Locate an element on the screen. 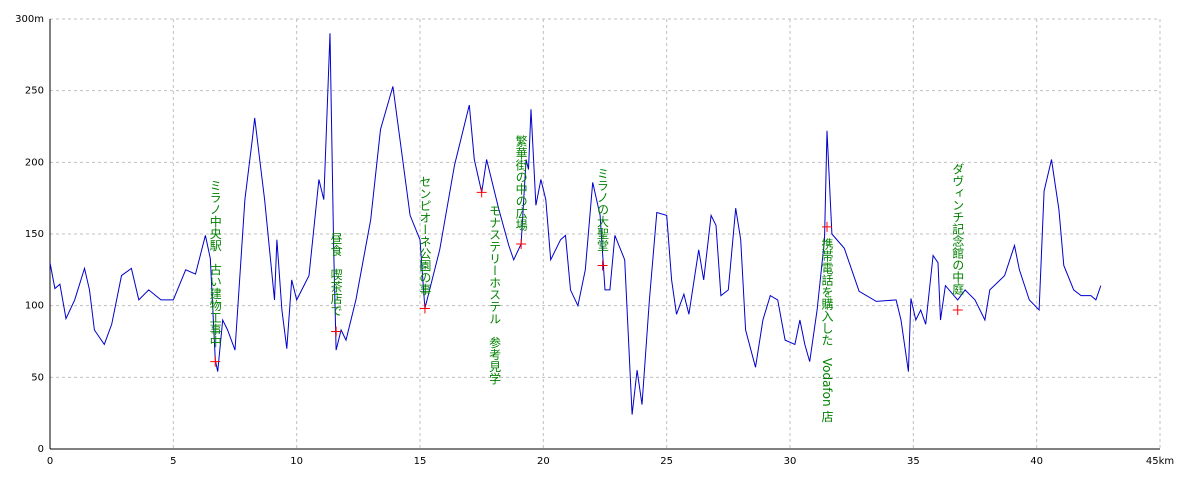 The image size is (1200, 480). annotation-text: 繁華街の中の広場 is located at coordinates (521, 183).